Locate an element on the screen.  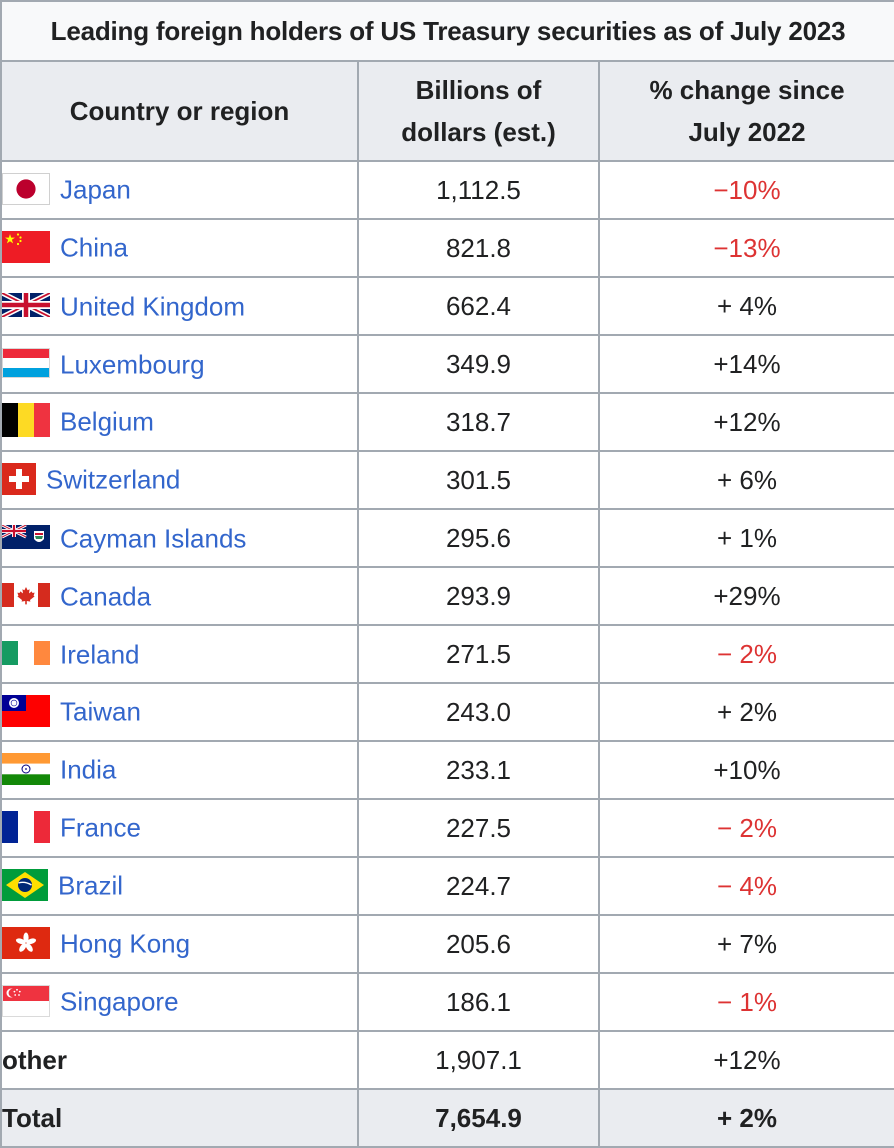
change-cell: +29% is located at coordinates (746, 596).